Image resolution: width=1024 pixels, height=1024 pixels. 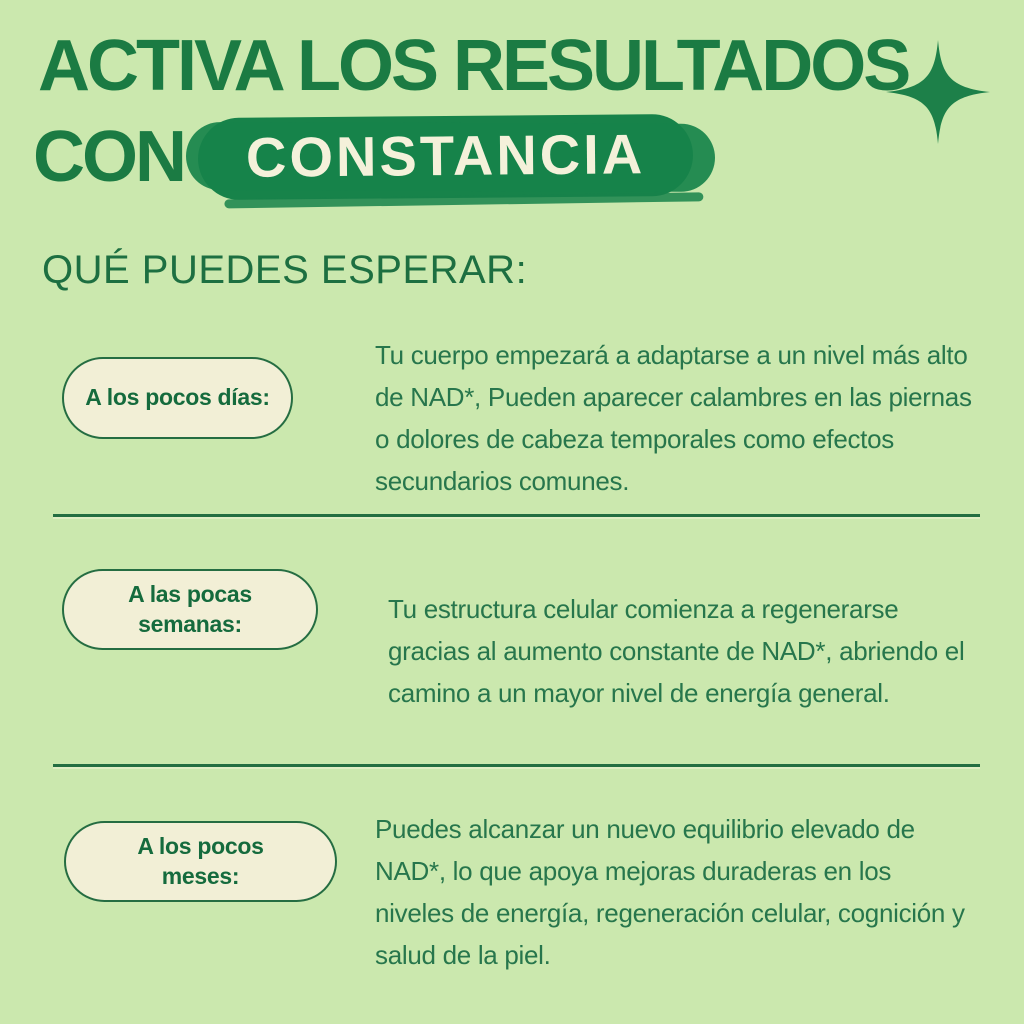 What do you see at coordinates (285, 270) in the screenshot?
I see `section-heading: QUÉ PUEDES ESPERAR:` at bounding box center [285, 270].